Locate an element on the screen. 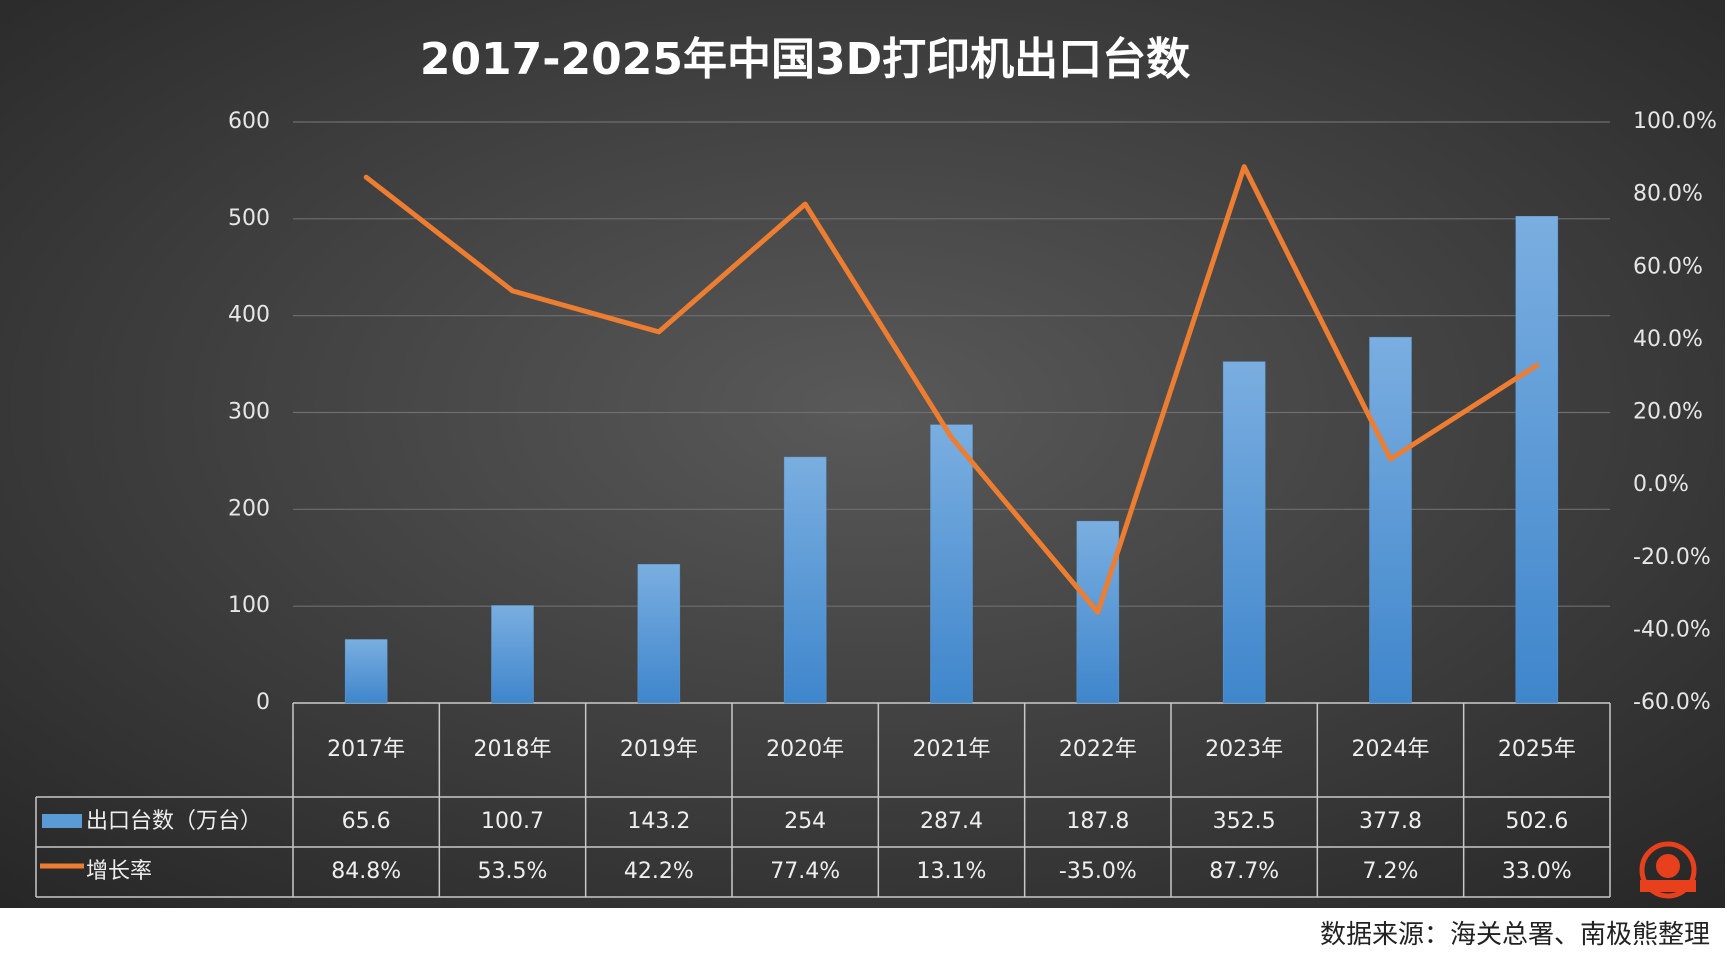 The height and width of the screenshot is (961, 1727). y2-tick-label: 0.0% is located at coordinates (1661, 484).